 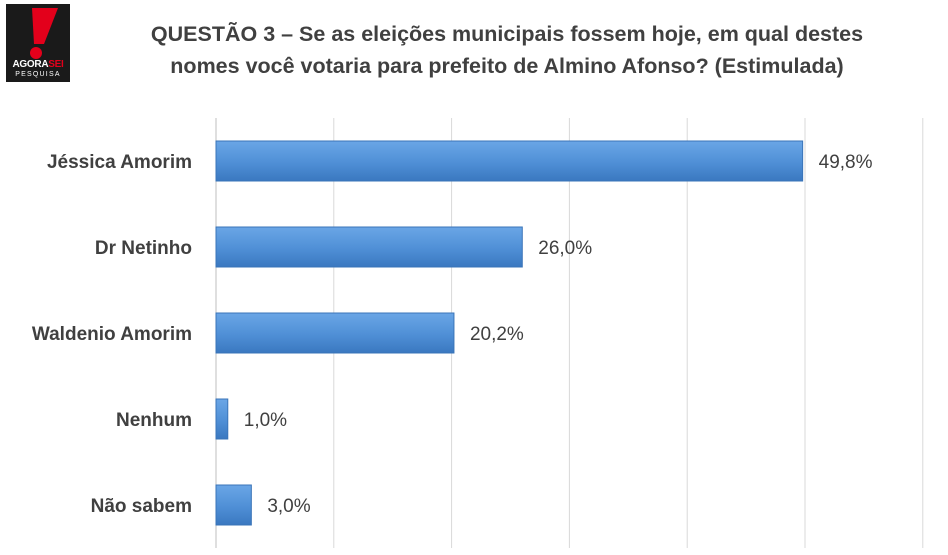 What do you see at coordinates (565, 248) in the screenshot?
I see `value-label: 26,0%` at bounding box center [565, 248].